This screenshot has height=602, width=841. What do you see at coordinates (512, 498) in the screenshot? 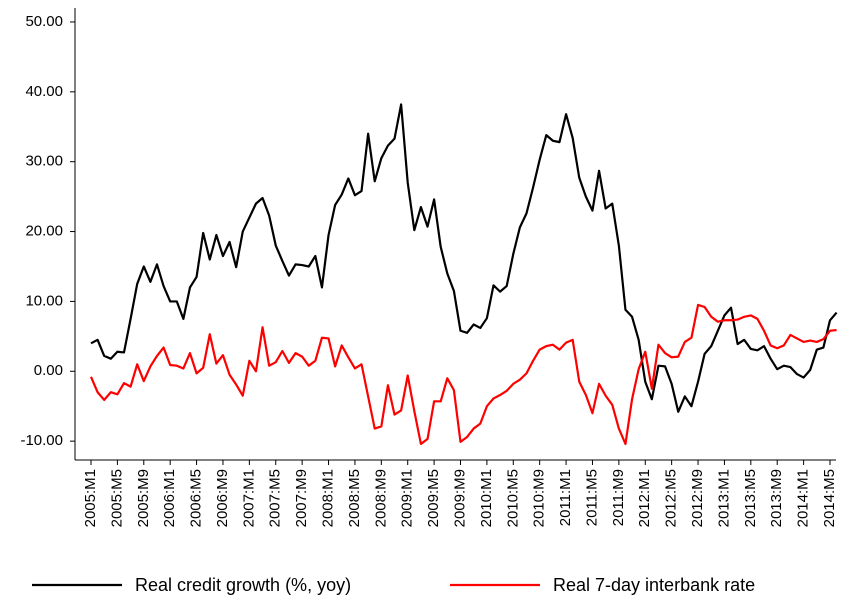
I see `x-tick-label: 2010:M5` at bounding box center [512, 498].